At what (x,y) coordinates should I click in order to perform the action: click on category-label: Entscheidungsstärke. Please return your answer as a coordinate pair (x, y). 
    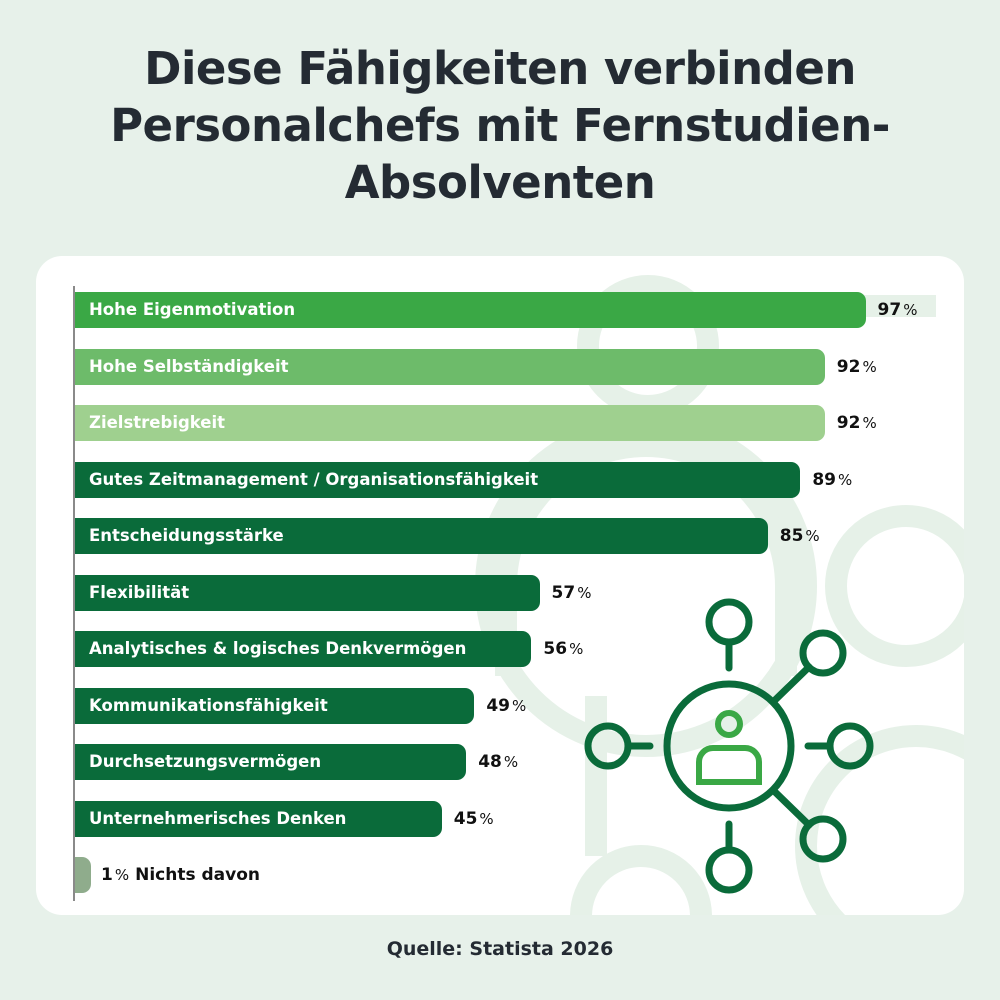
    Looking at the image, I should click on (186, 535).